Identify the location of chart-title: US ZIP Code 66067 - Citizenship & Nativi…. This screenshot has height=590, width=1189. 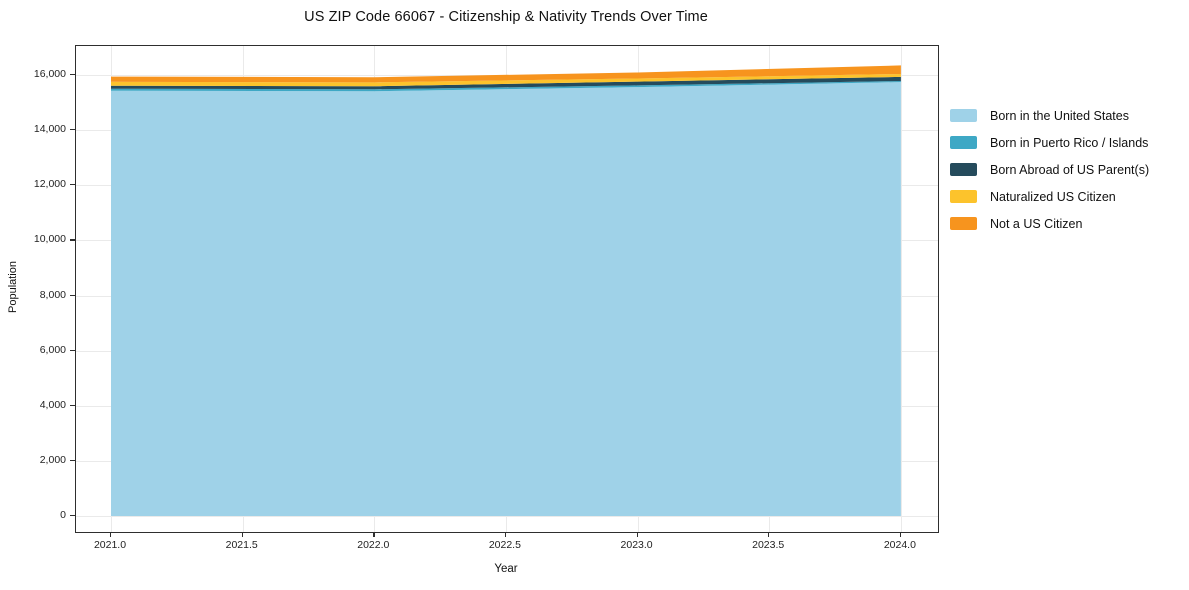
(506, 17).